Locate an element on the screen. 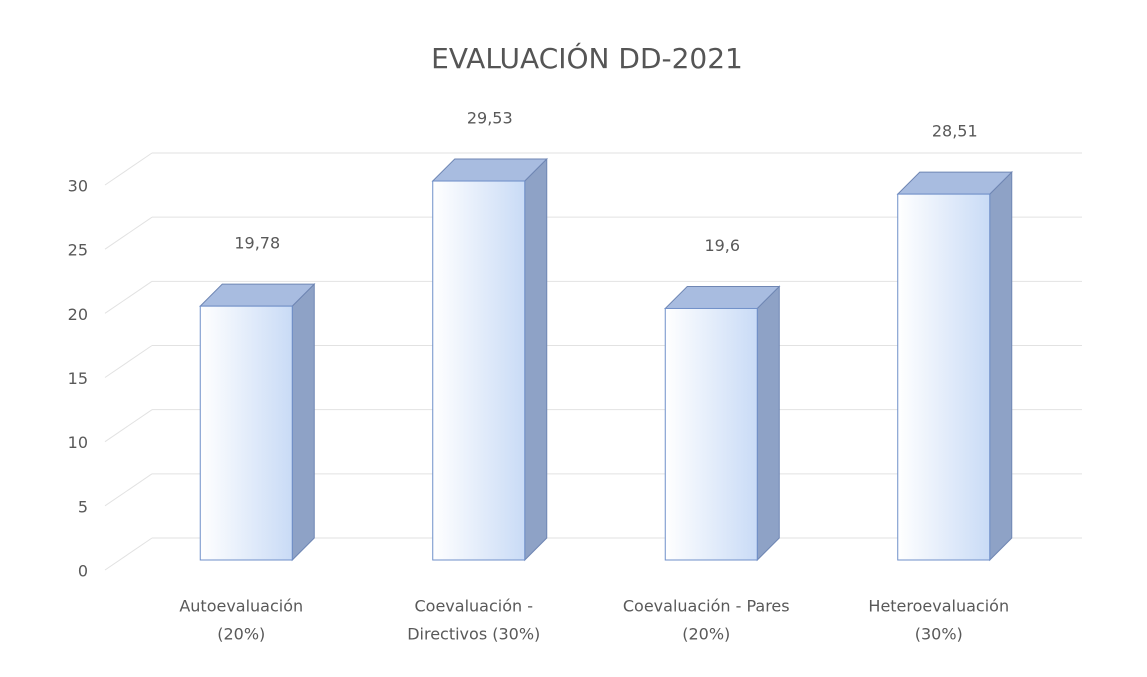  value-label: 28,51 is located at coordinates (955, 131).